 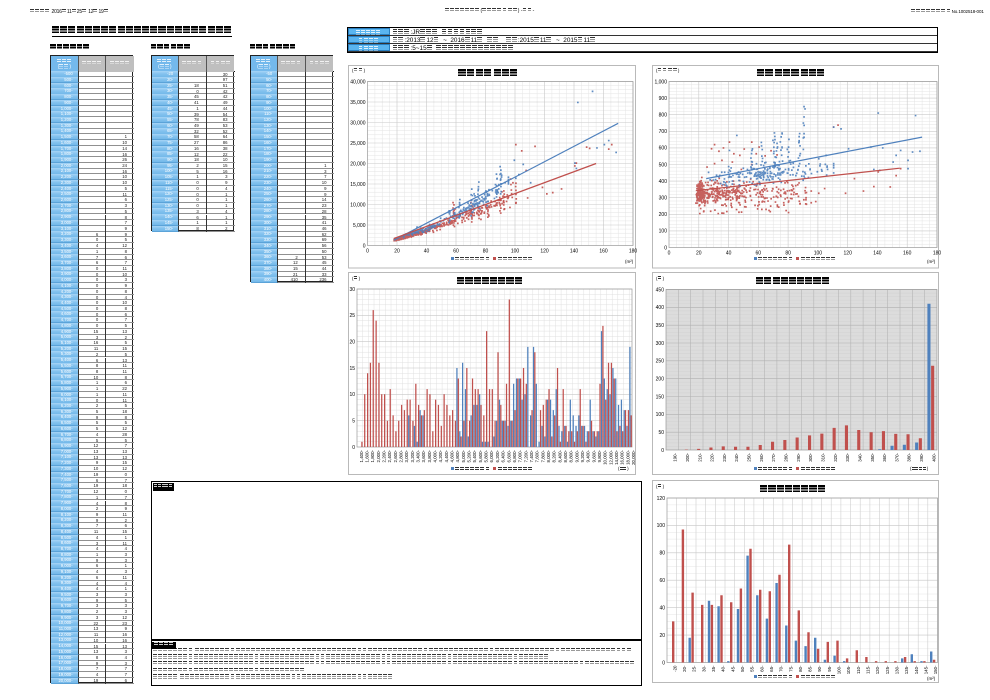 I want to click on svg-text: 40,000, so click(x=358, y=82).